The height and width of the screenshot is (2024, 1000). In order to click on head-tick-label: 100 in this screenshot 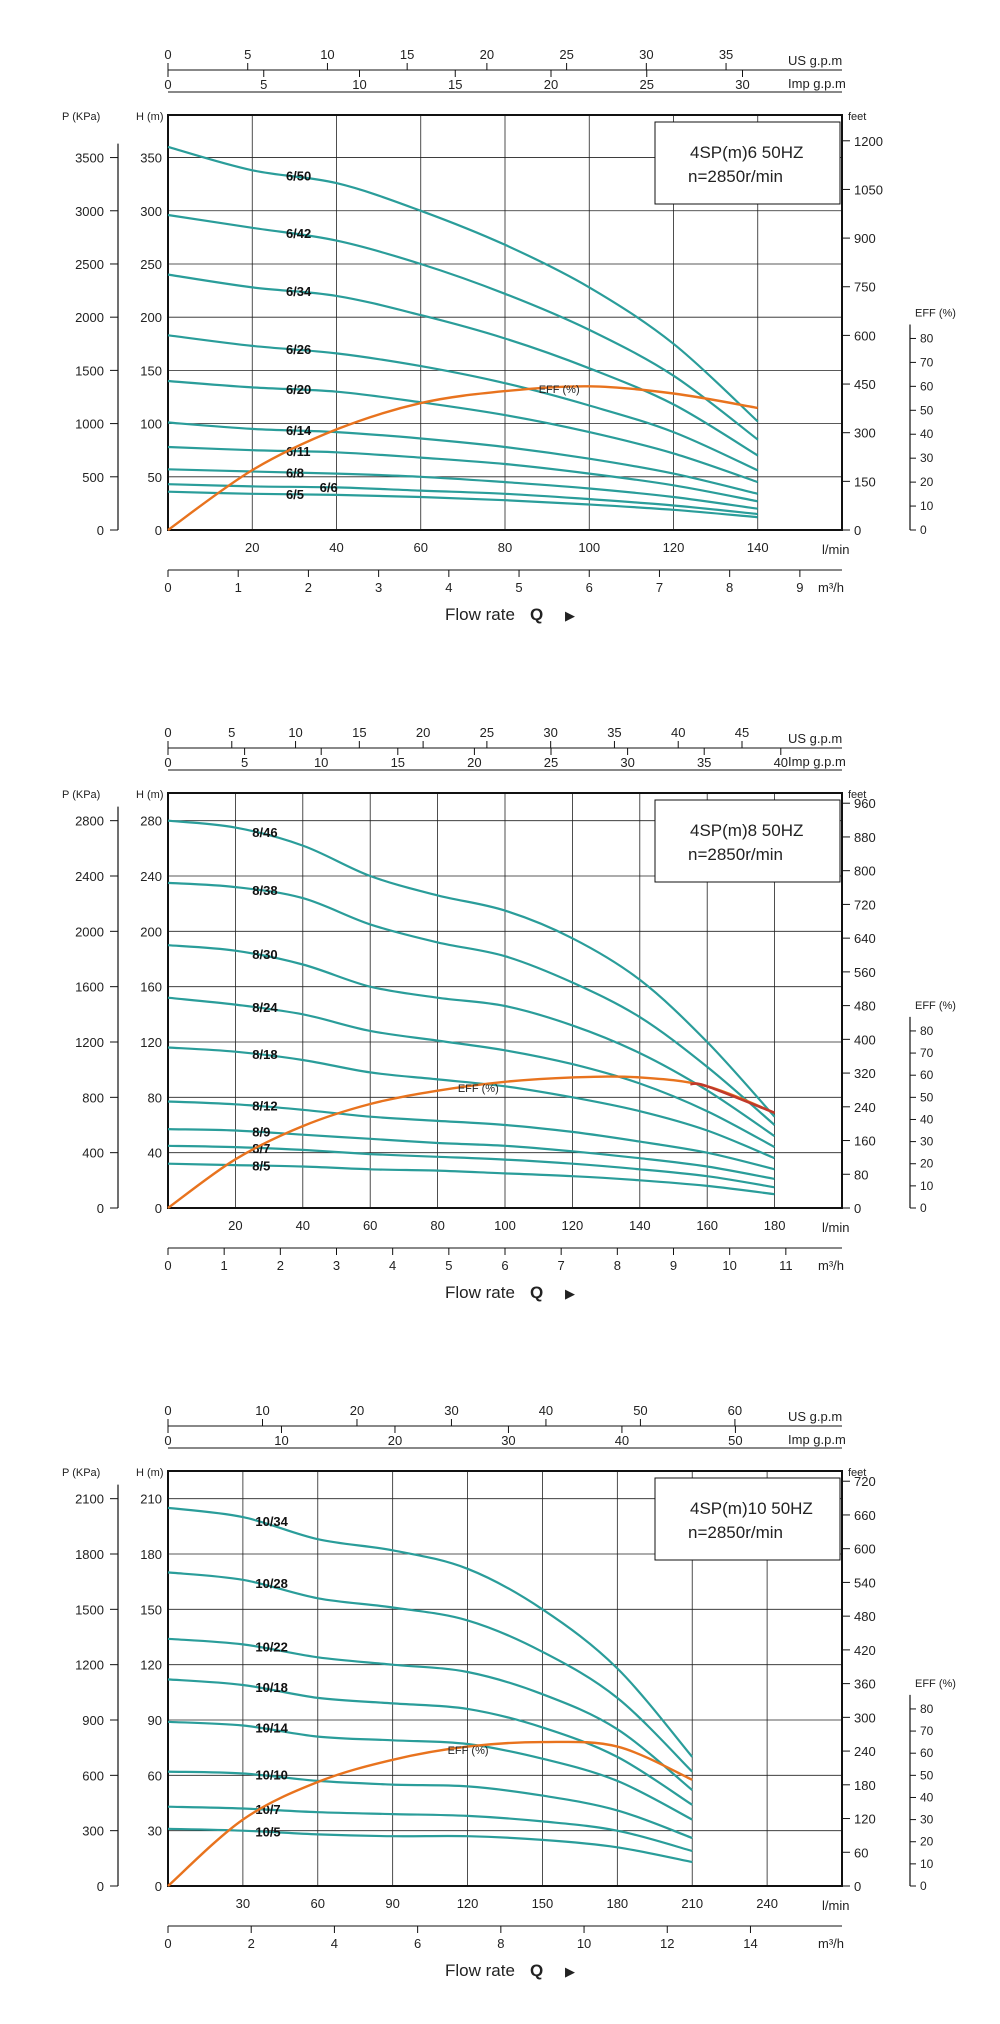, I will do `click(151, 424)`.